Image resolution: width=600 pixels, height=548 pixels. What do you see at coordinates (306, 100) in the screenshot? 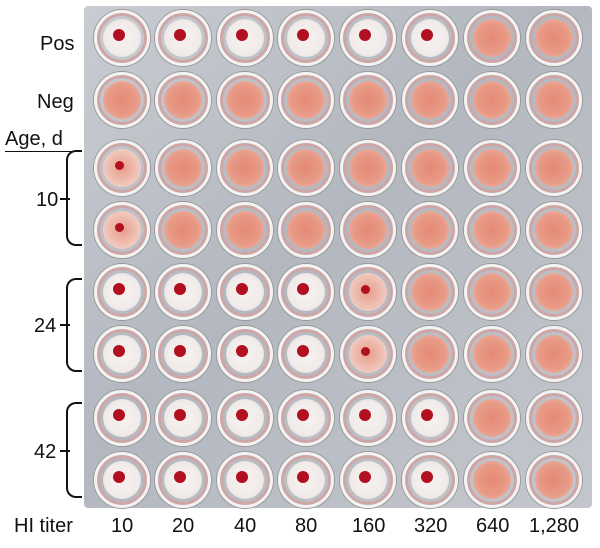
I see `well-r2-c4` at bounding box center [306, 100].